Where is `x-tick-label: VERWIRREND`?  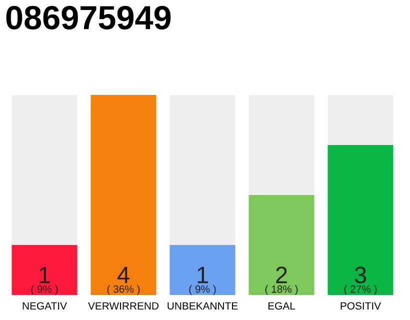 x-tick-label: VERWIRREND is located at coordinates (123, 306).